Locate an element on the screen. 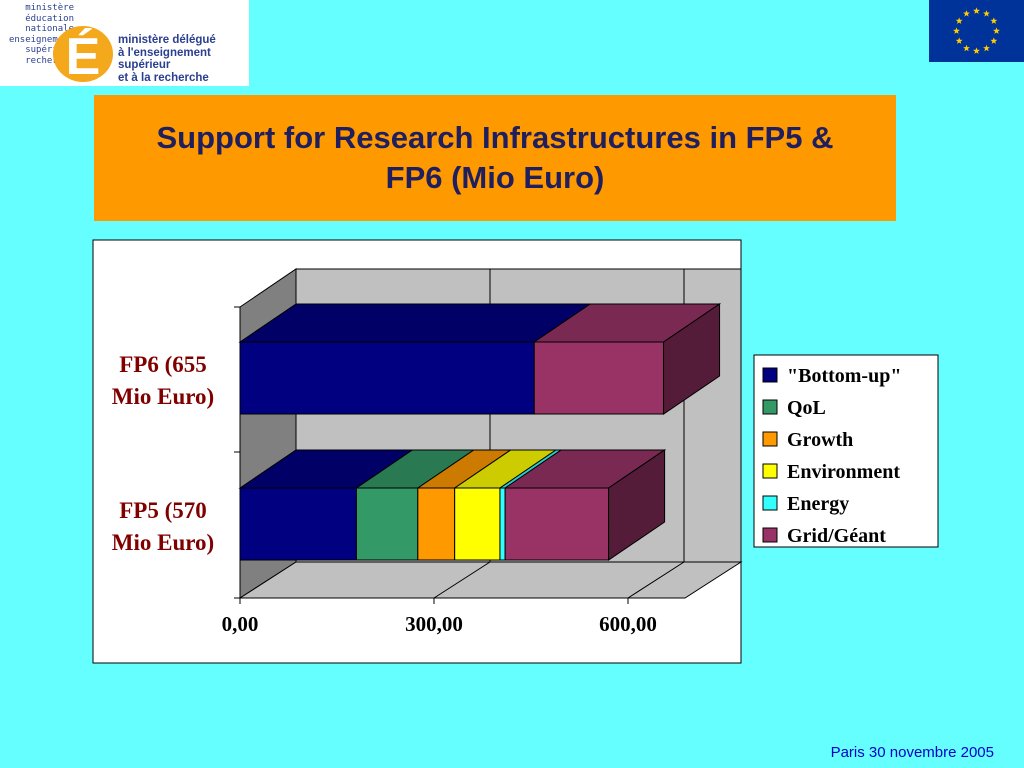 The width and height of the screenshot is (1024, 768). x-tick-label: 600,00 is located at coordinates (628, 624).